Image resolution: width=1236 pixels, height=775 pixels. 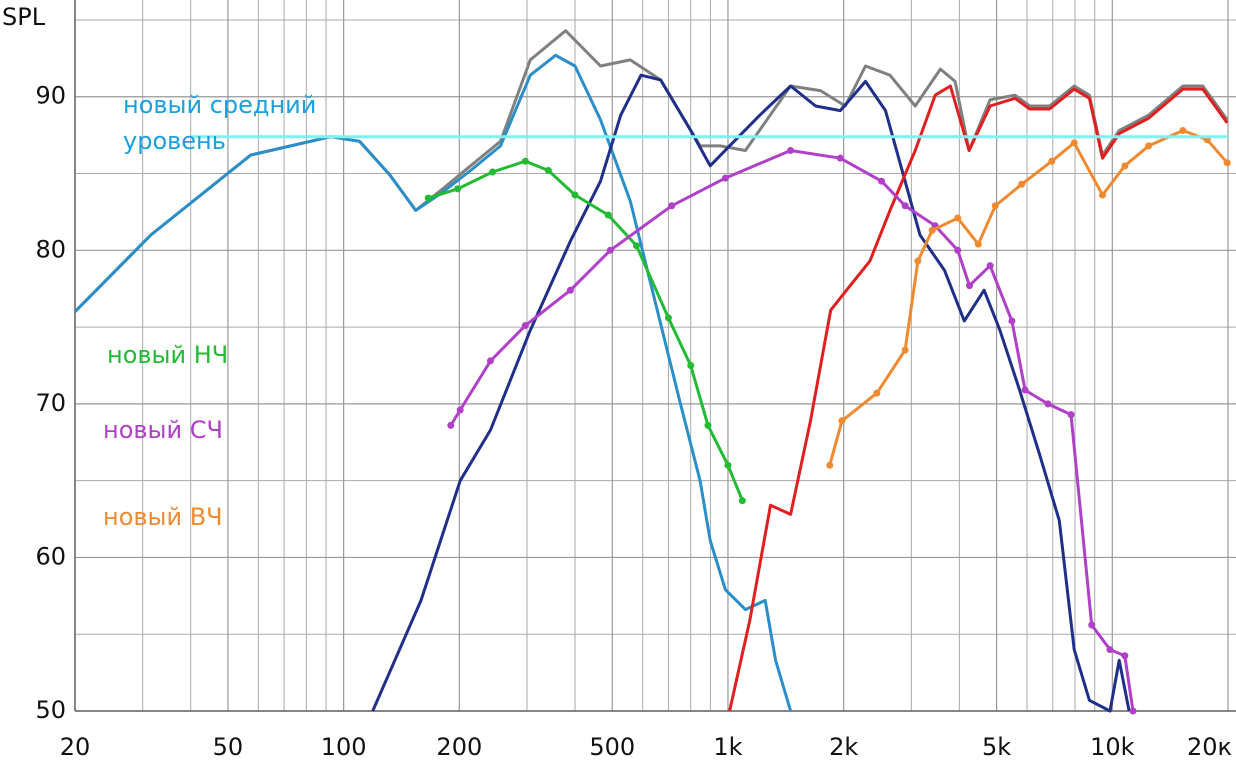 I want to click on series-label: новый НЧ, so click(x=168, y=355).